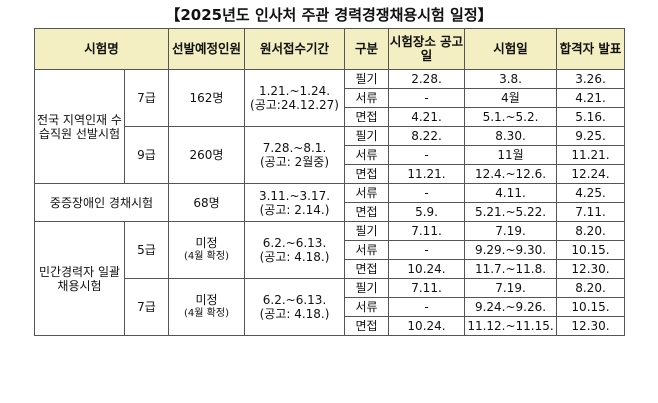  What do you see at coordinates (591, 193) in the screenshot?
I see `result-date-cell: 4.25.` at bounding box center [591, 193].